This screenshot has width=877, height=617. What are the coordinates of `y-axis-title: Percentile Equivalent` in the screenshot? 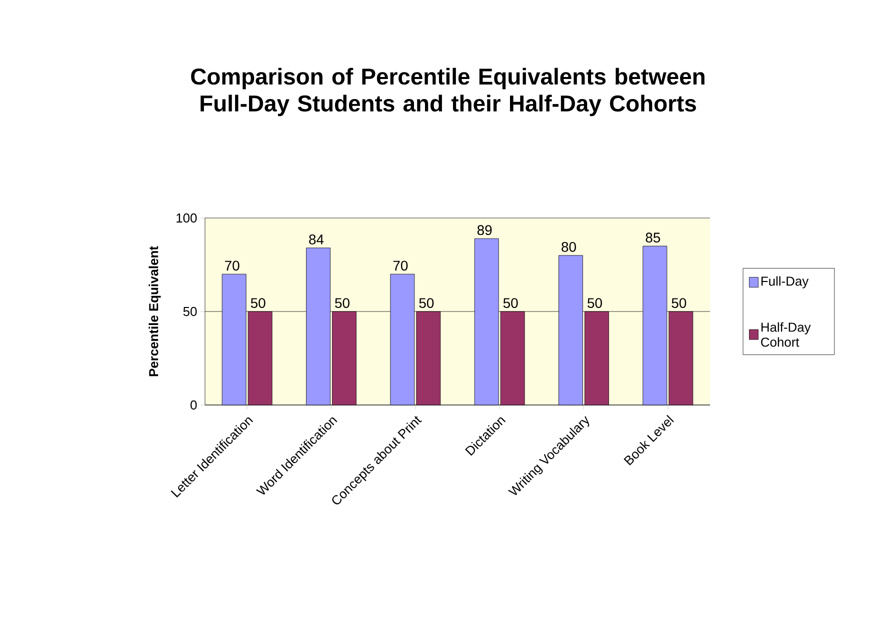 It's located at (154, 311).